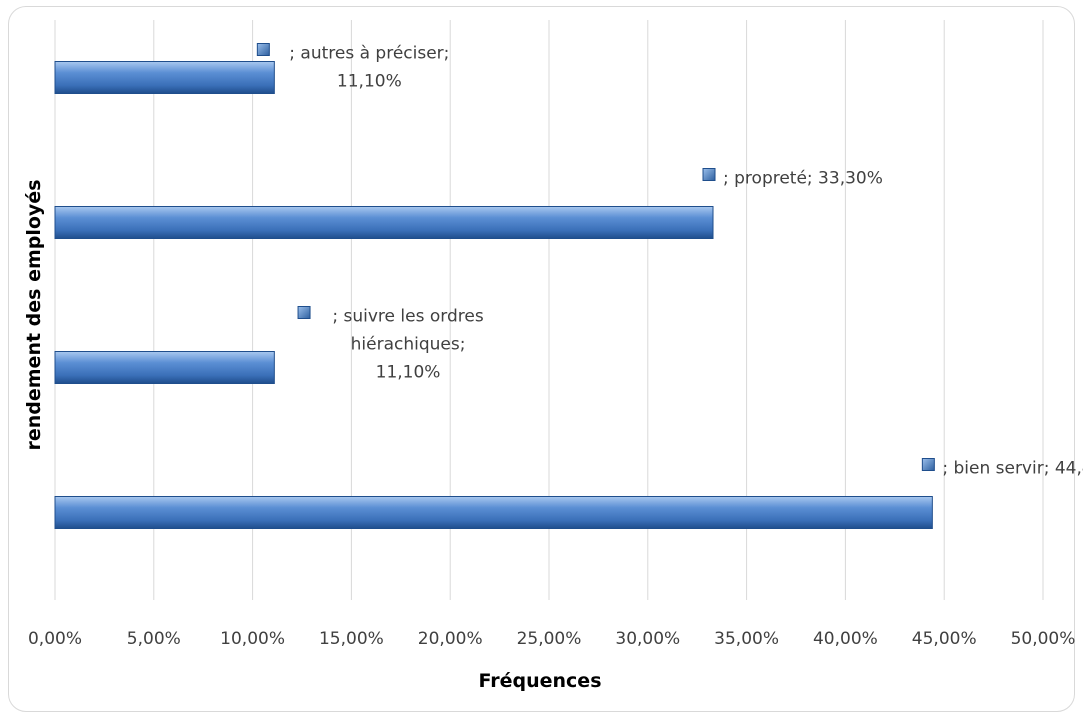  What do you see at coordinates (408, 345) in the screenshot?
I see `data-label: hiérachiques;` at bounding box center [408, 345].